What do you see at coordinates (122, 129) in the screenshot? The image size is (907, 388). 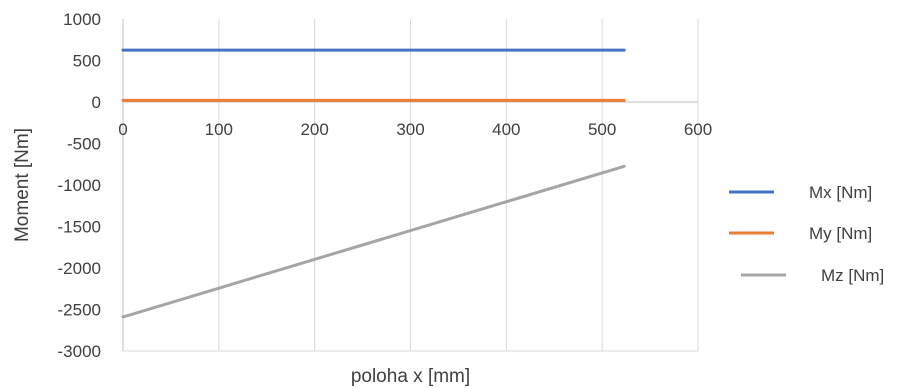 I see `x-tick-label: 0` at bounding box center [122, 129].